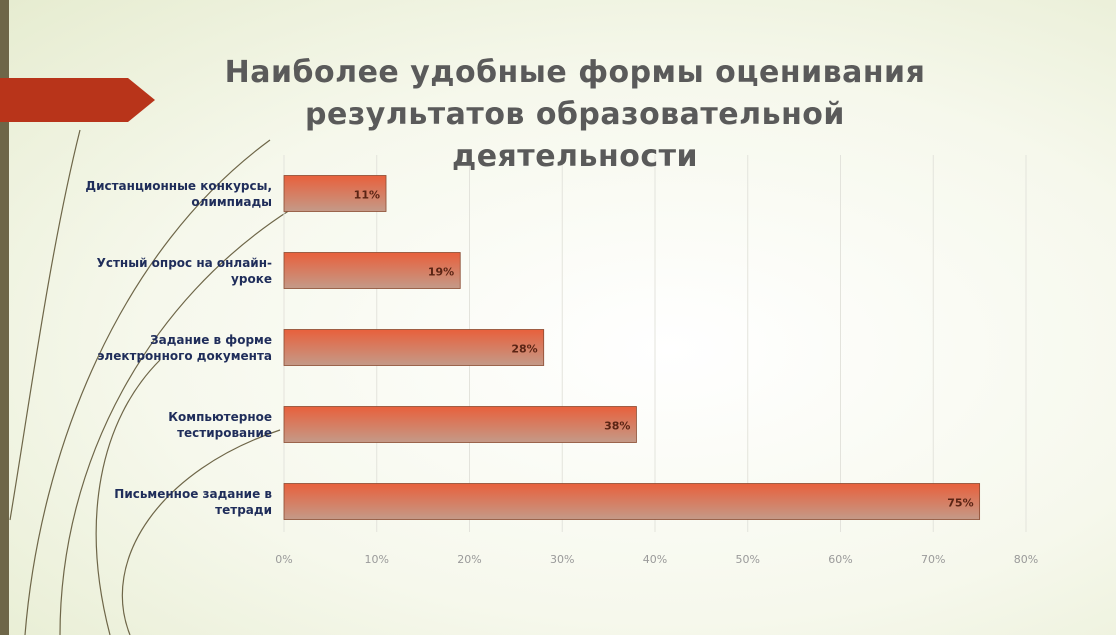 This screenshot has width=1116, height=635. I want to click on x-tick-label: 60%, so click(840, 559).